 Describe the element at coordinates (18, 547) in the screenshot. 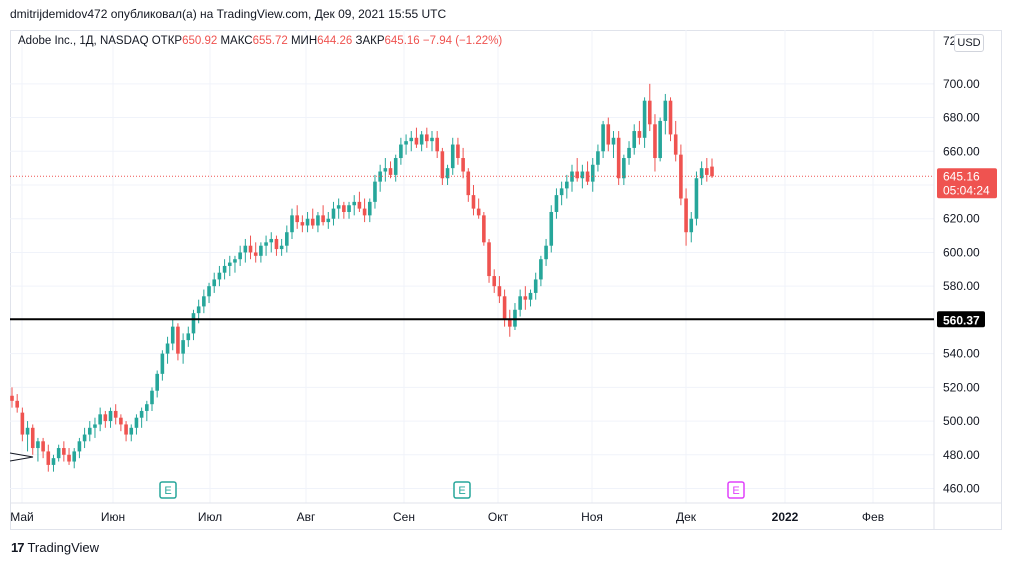

I see `tradingview-logo-icon: 17` at that location.